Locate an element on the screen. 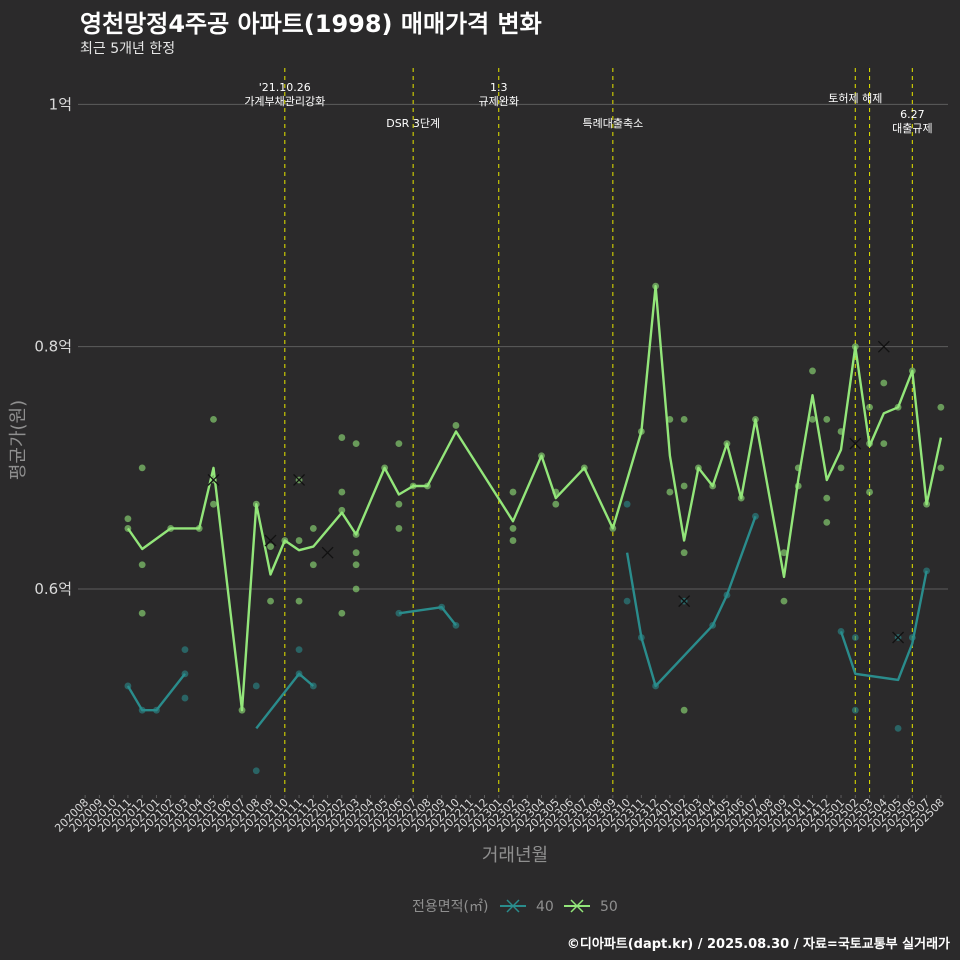 This screenshot has width=960, height=960. policy-annotation-text: 1.3 is located at coordinates (499, 87).